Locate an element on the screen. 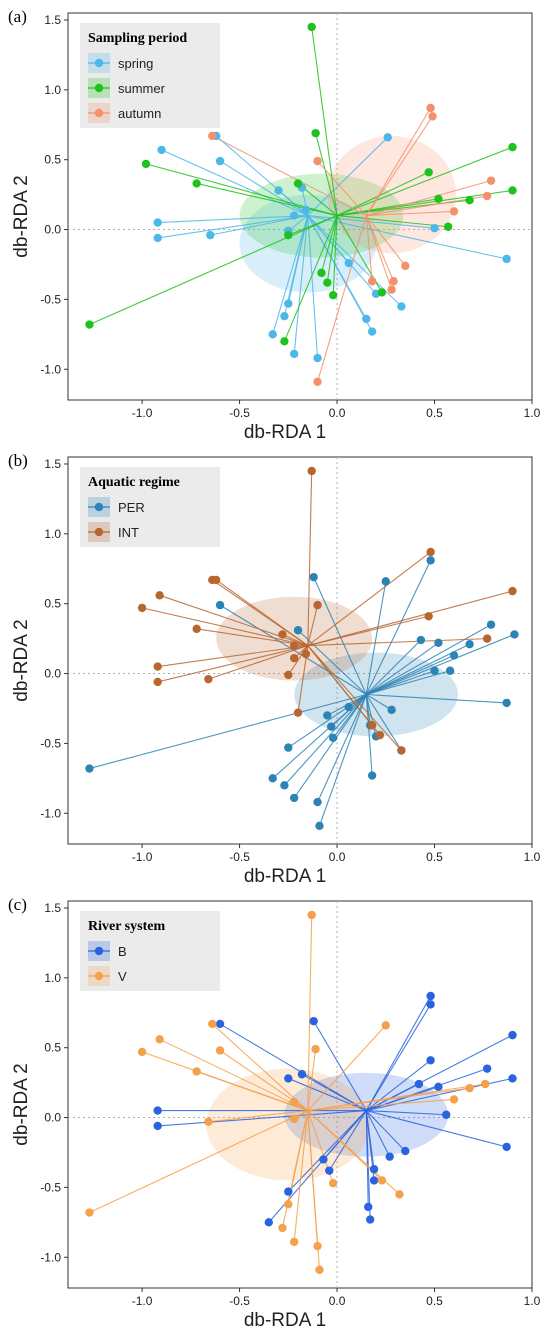 The image size is (550, 1336). x-tick-label: 0.5 is located at coordinates (434, 413).